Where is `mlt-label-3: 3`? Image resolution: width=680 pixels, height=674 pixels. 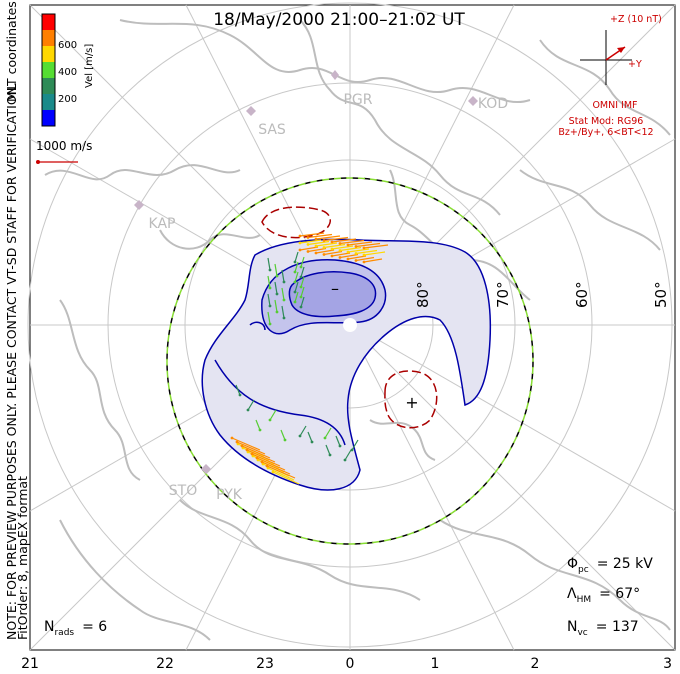 mlt-label-3: 3 is located at coordinates (667, 664).